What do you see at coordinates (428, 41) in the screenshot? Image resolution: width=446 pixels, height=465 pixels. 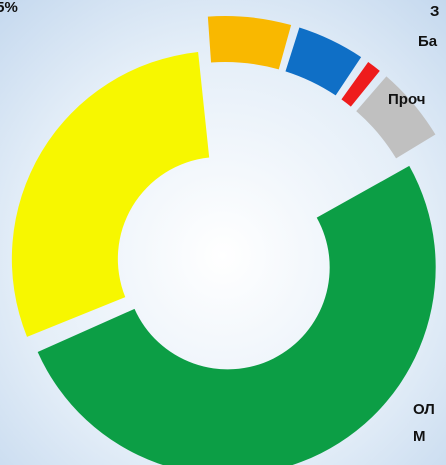 I see `data-label: Ба` at bounding box center [428, 41].